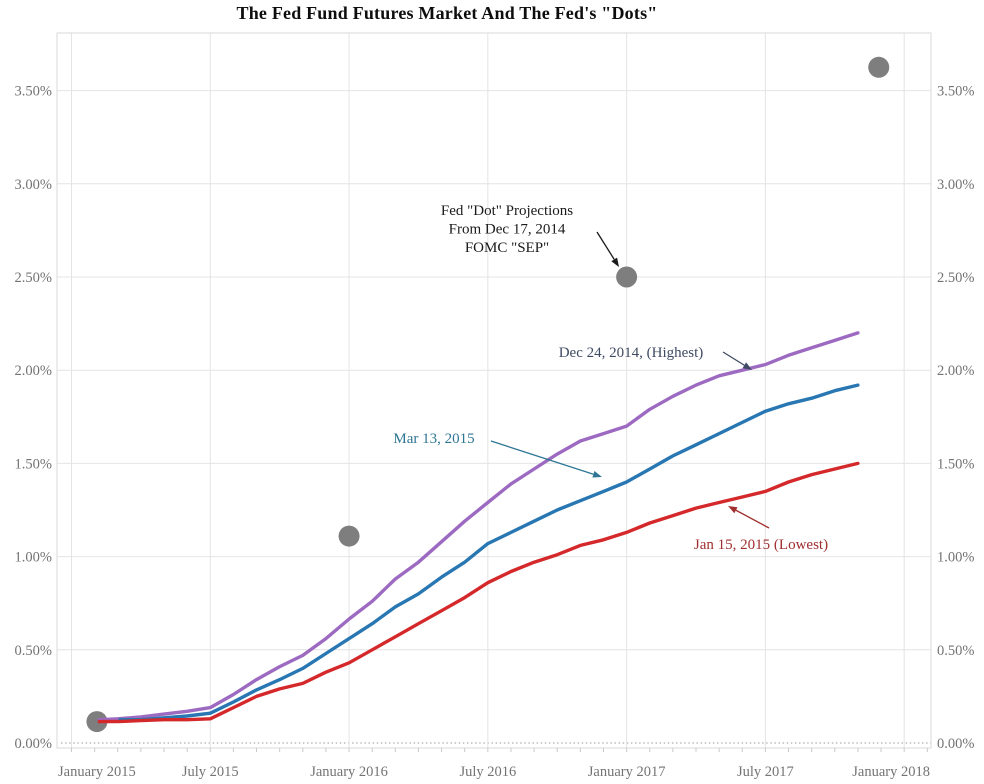  What do you see at coordinates (33, 558) in the screenshot?
I see `y-axis-label-left: 1.00%` at bounding box center [33, 558].